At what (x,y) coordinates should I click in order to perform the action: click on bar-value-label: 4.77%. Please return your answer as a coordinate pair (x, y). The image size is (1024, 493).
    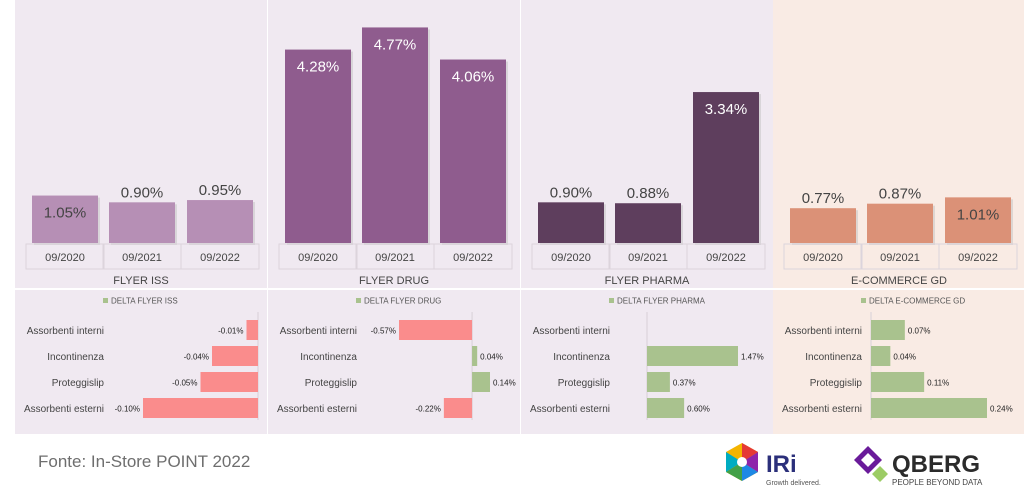
    Looking at the image, I should click on (395, 44).